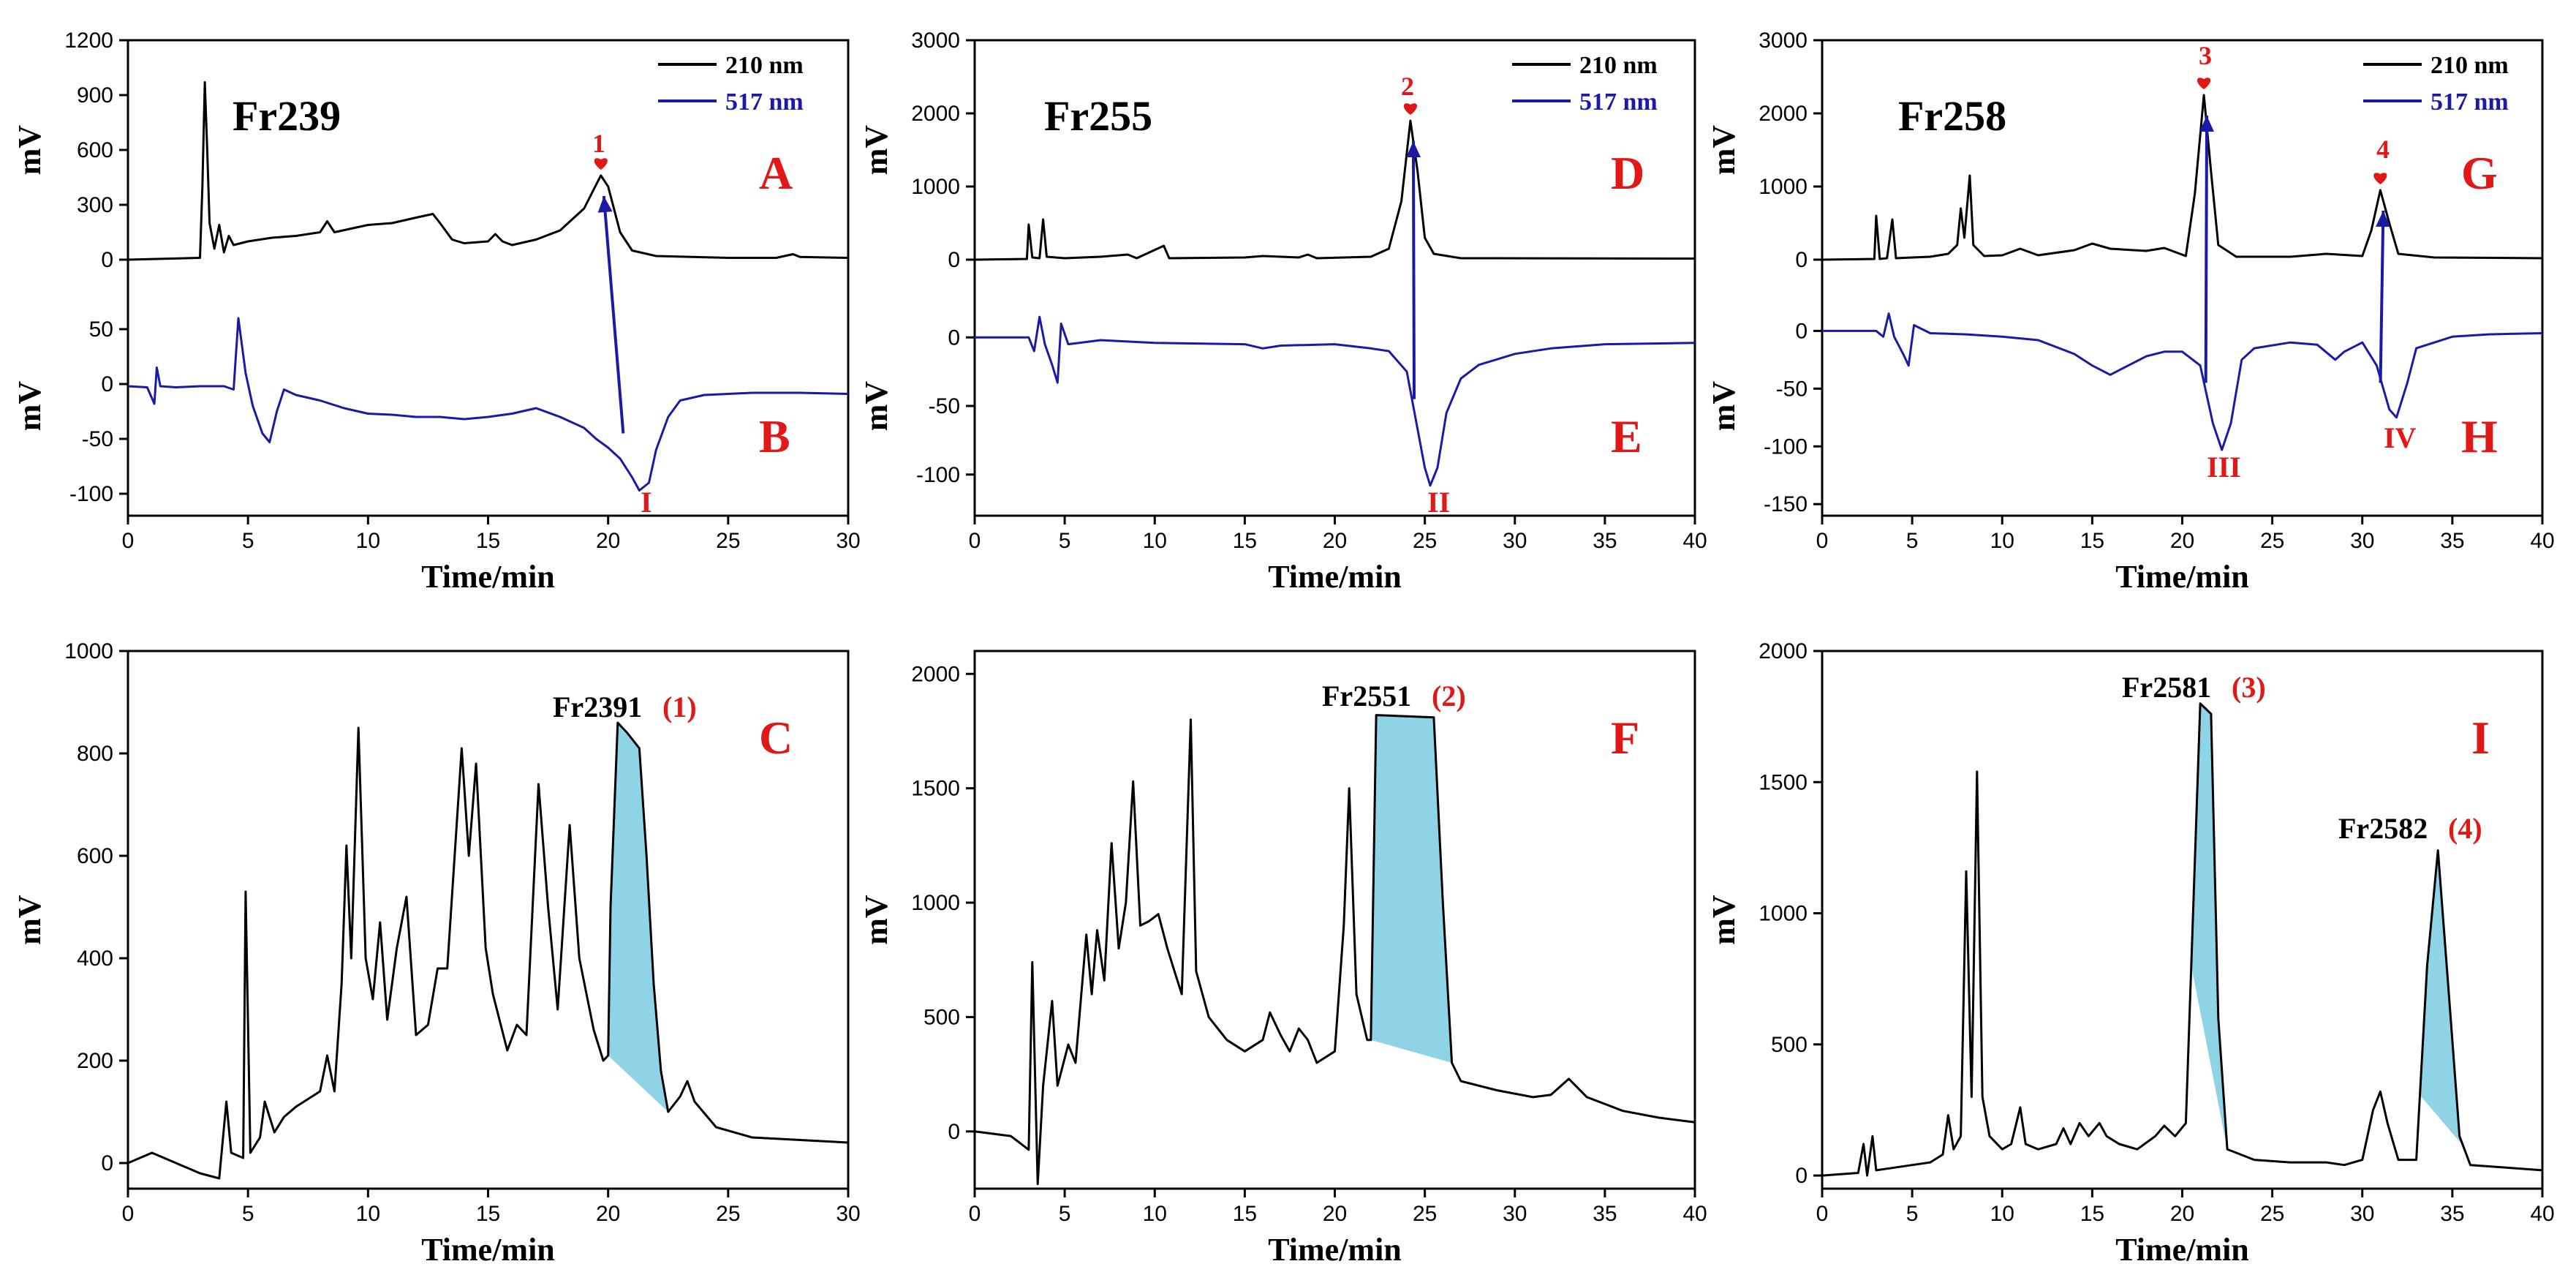  I want to click on trace-c, so click(488, 950).